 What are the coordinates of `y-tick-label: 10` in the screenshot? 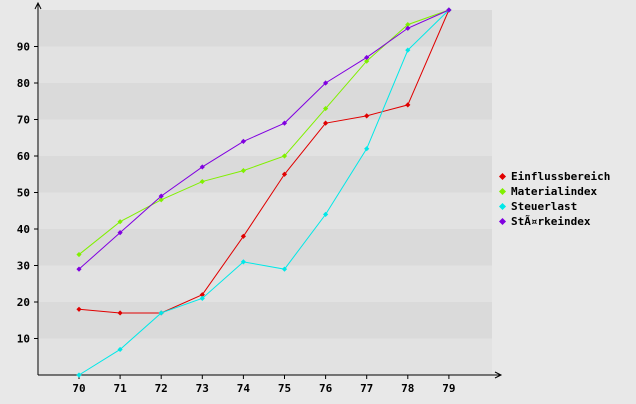 It's located at (23, 339).